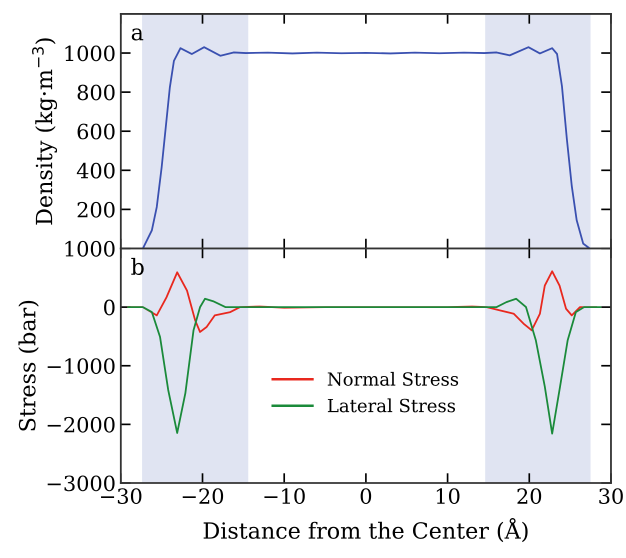  Describe the element at coordinates (81, 424) in the screenshot. I see `y-tick-label: −2000` at that location.